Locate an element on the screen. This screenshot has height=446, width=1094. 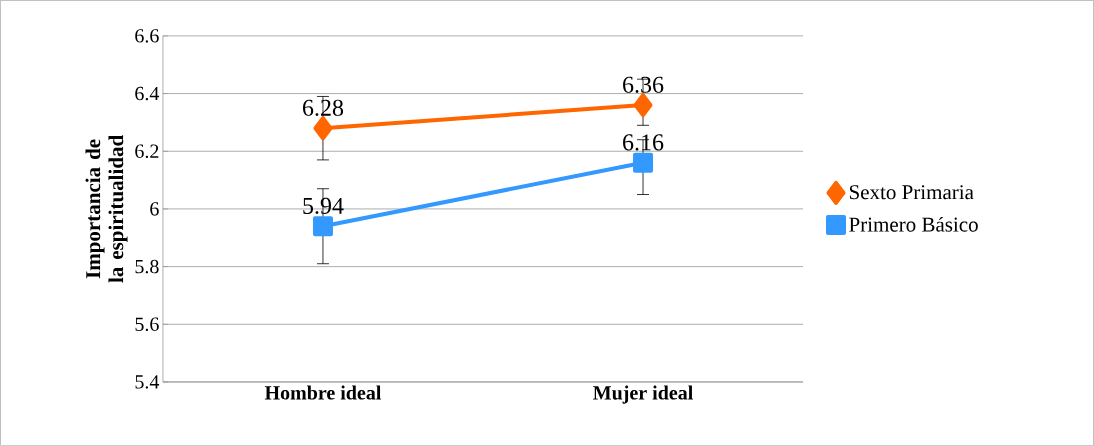
y-tick-label: 5.8 is located at coordinates (147, 266).